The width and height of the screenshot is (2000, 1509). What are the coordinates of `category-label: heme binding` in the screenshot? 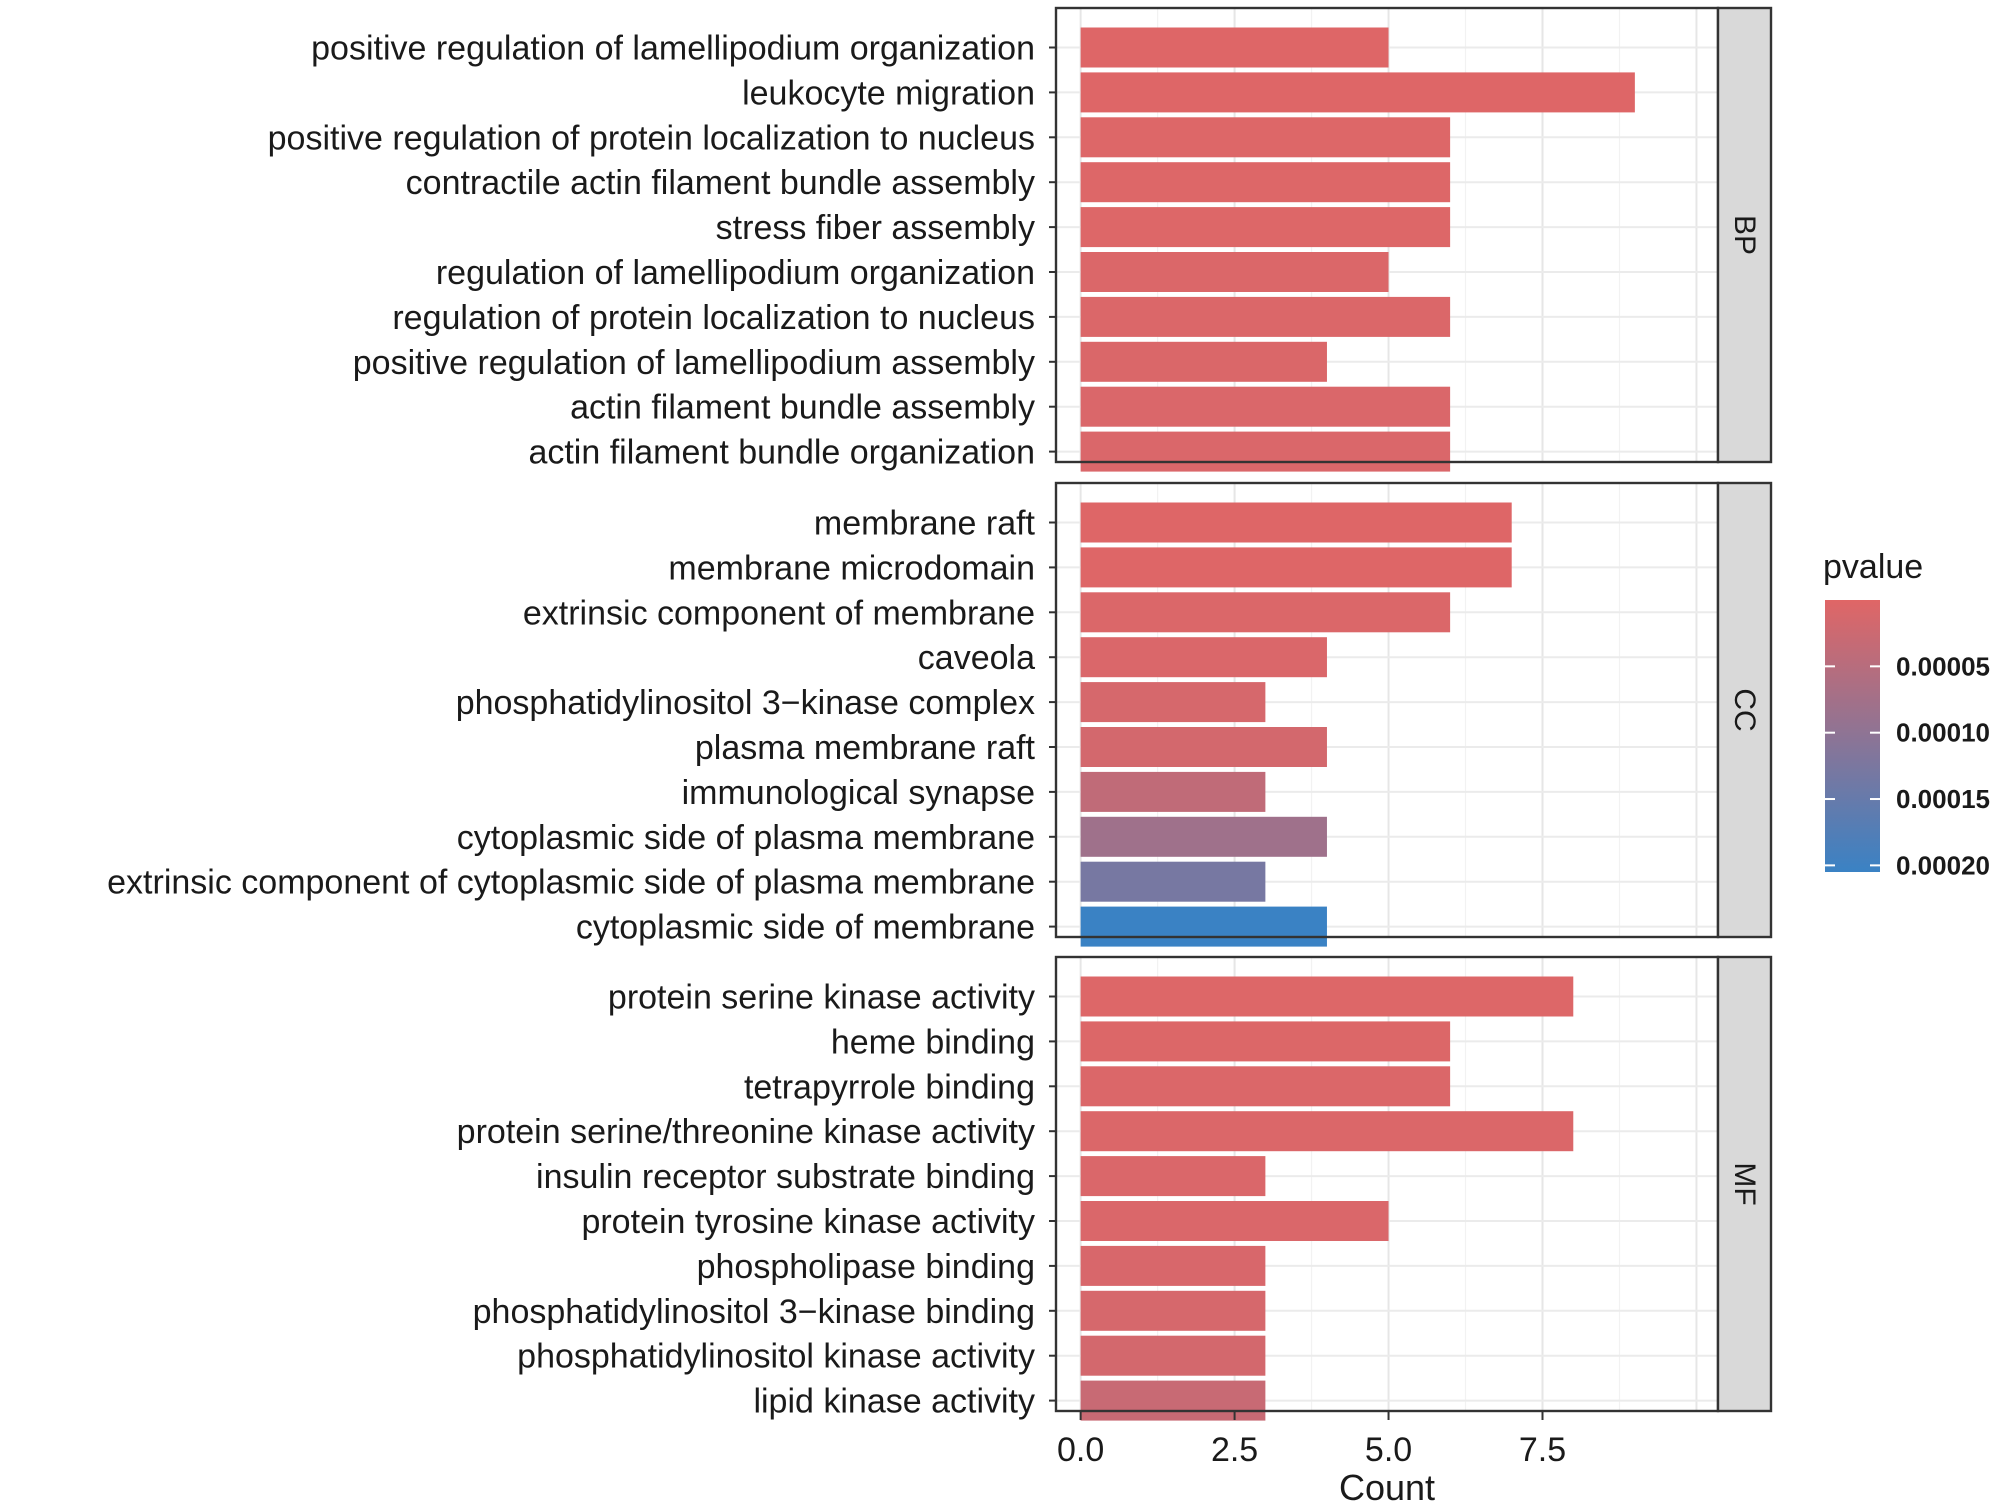 It's located at (933, 1042).